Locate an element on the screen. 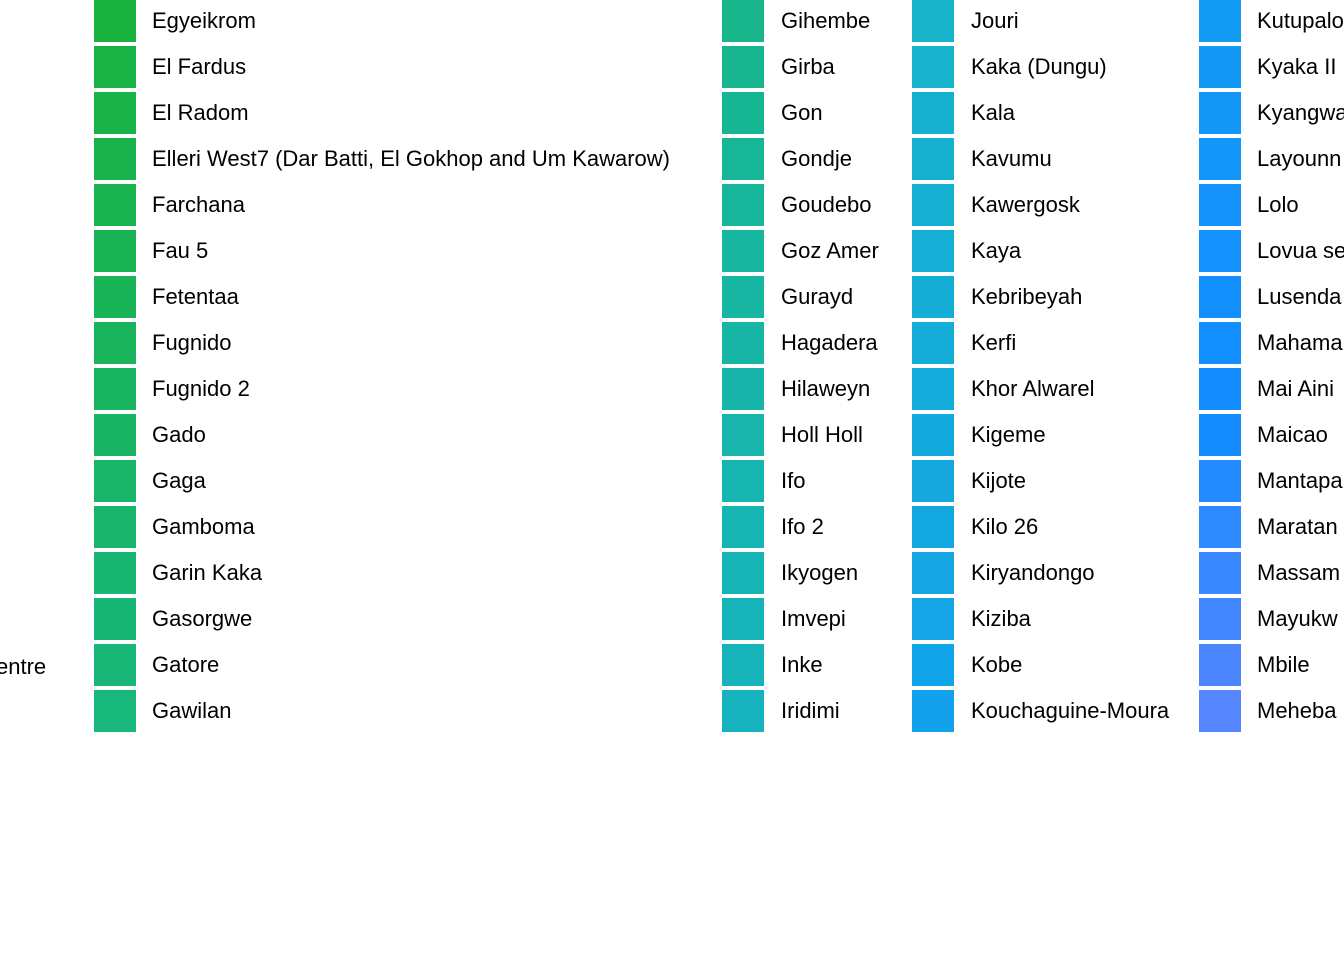  legend-label: Kyangwa is located at coordinates (1300, 112).